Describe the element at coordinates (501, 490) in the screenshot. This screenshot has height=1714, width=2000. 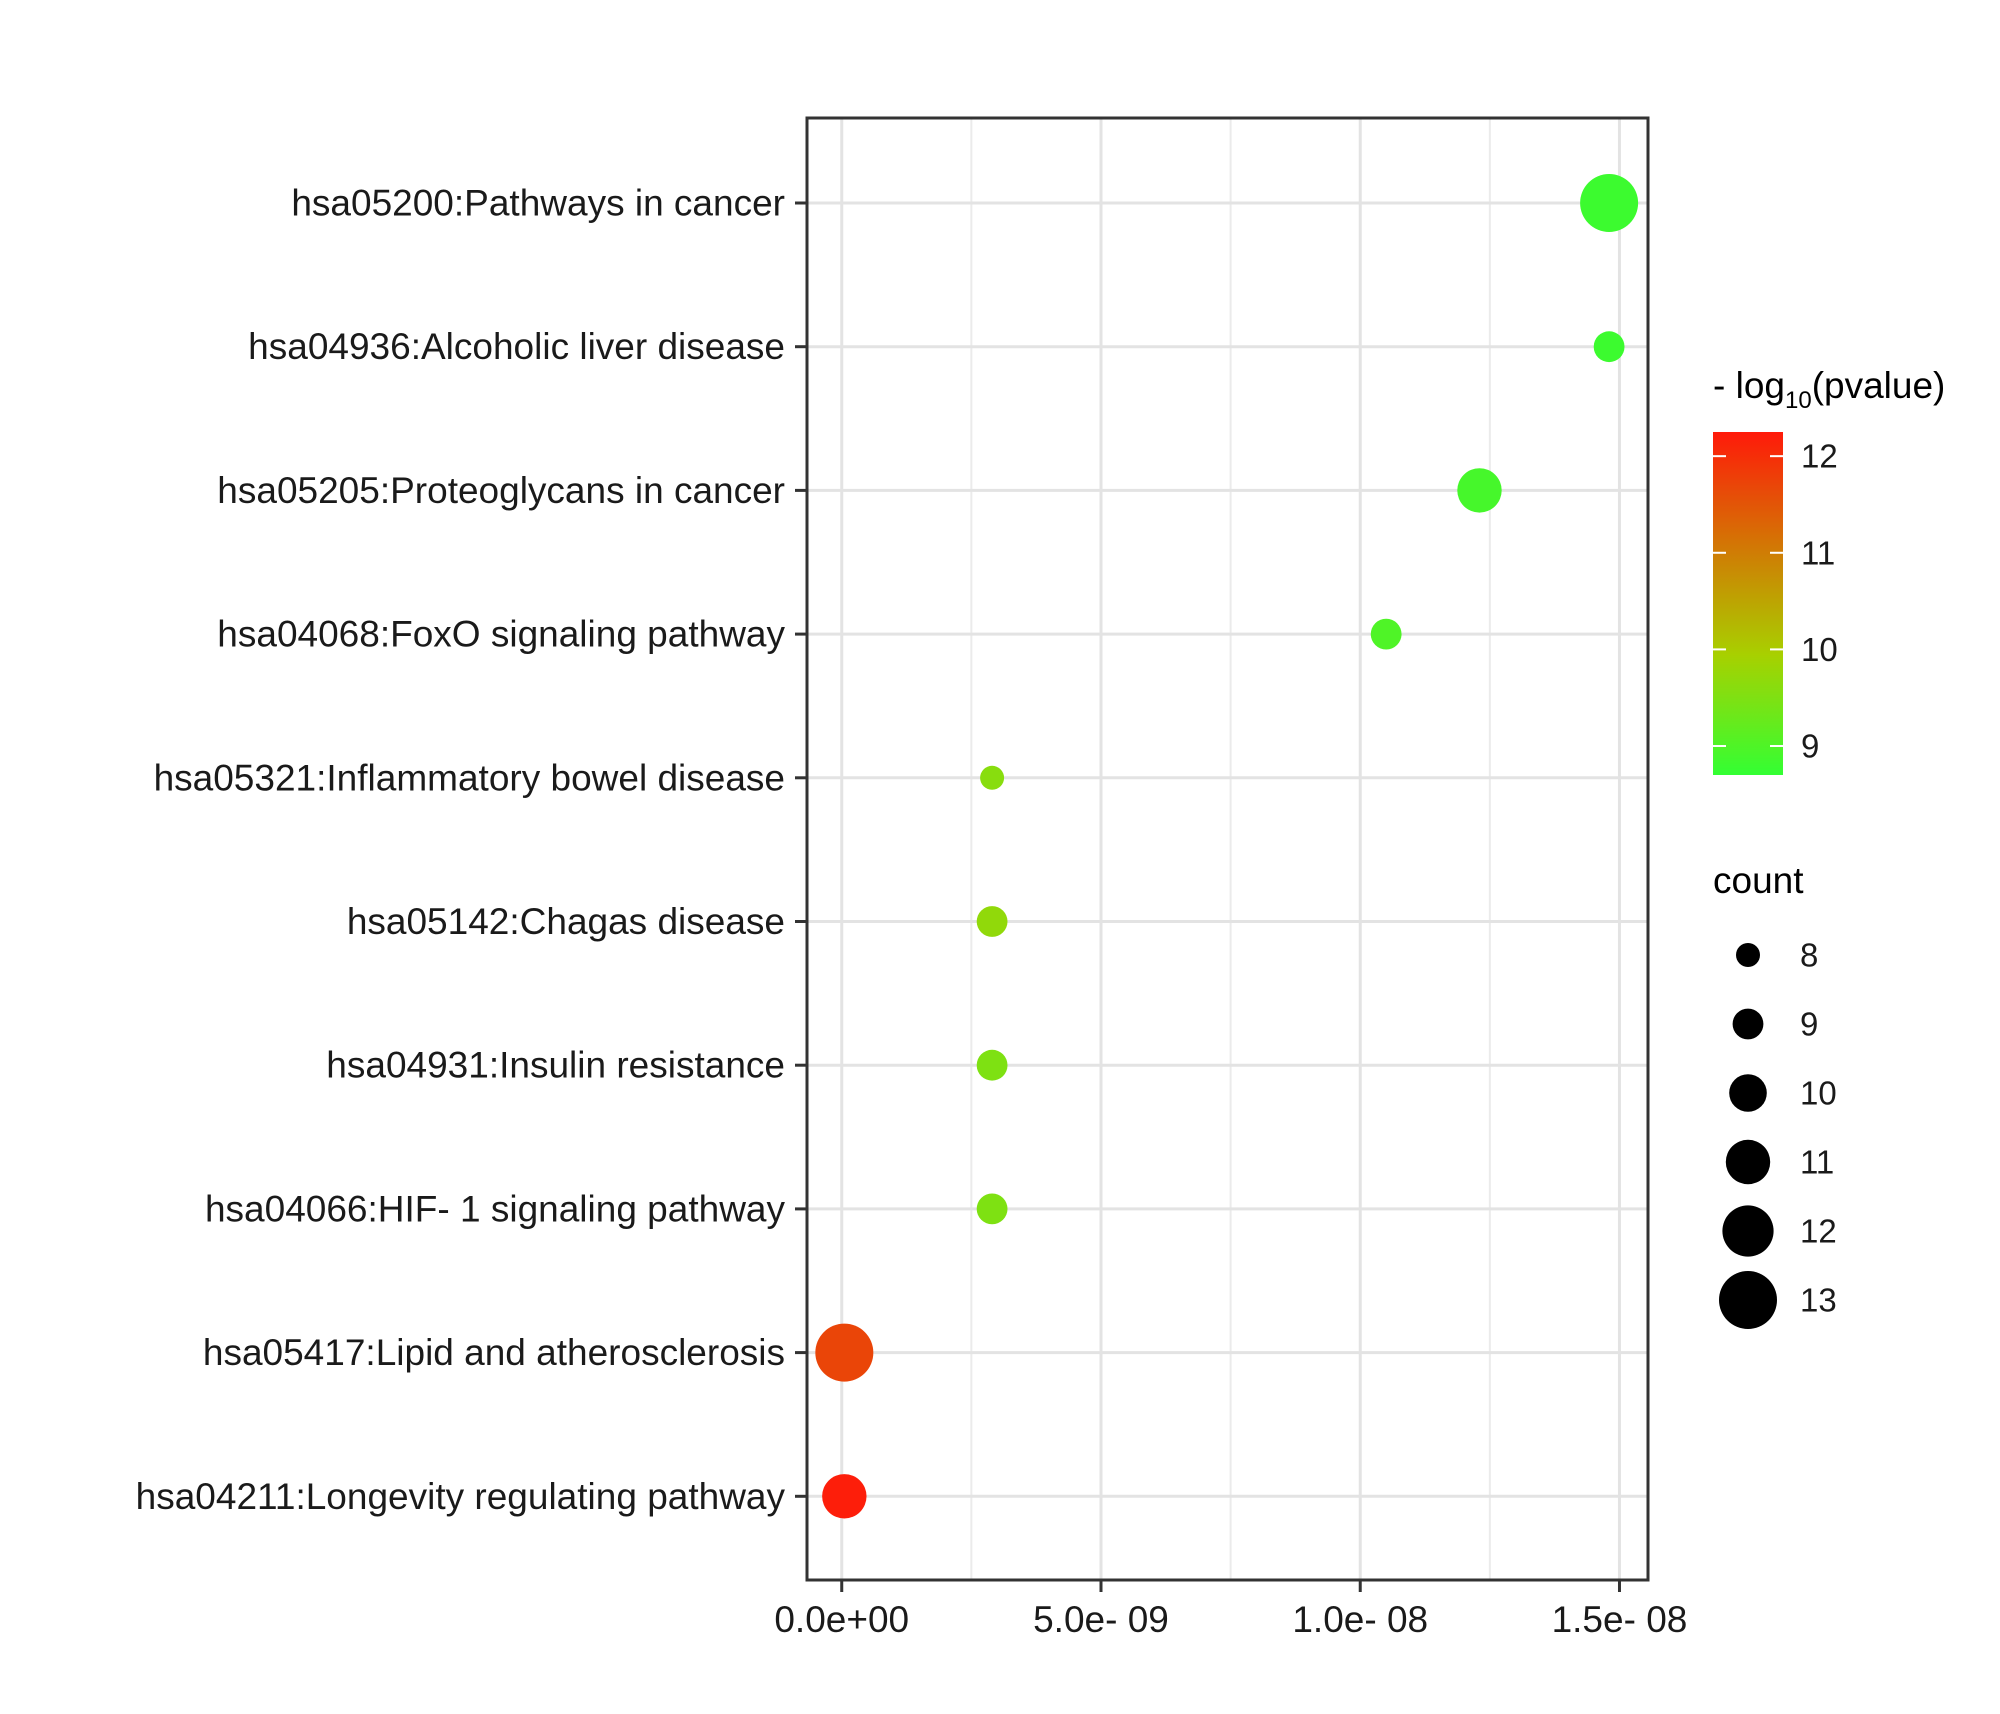
I see `y-tick-label-hsa05205-proteoglycans-in-cancer: hsa05205:Proteoglycans in cancer` at that location.